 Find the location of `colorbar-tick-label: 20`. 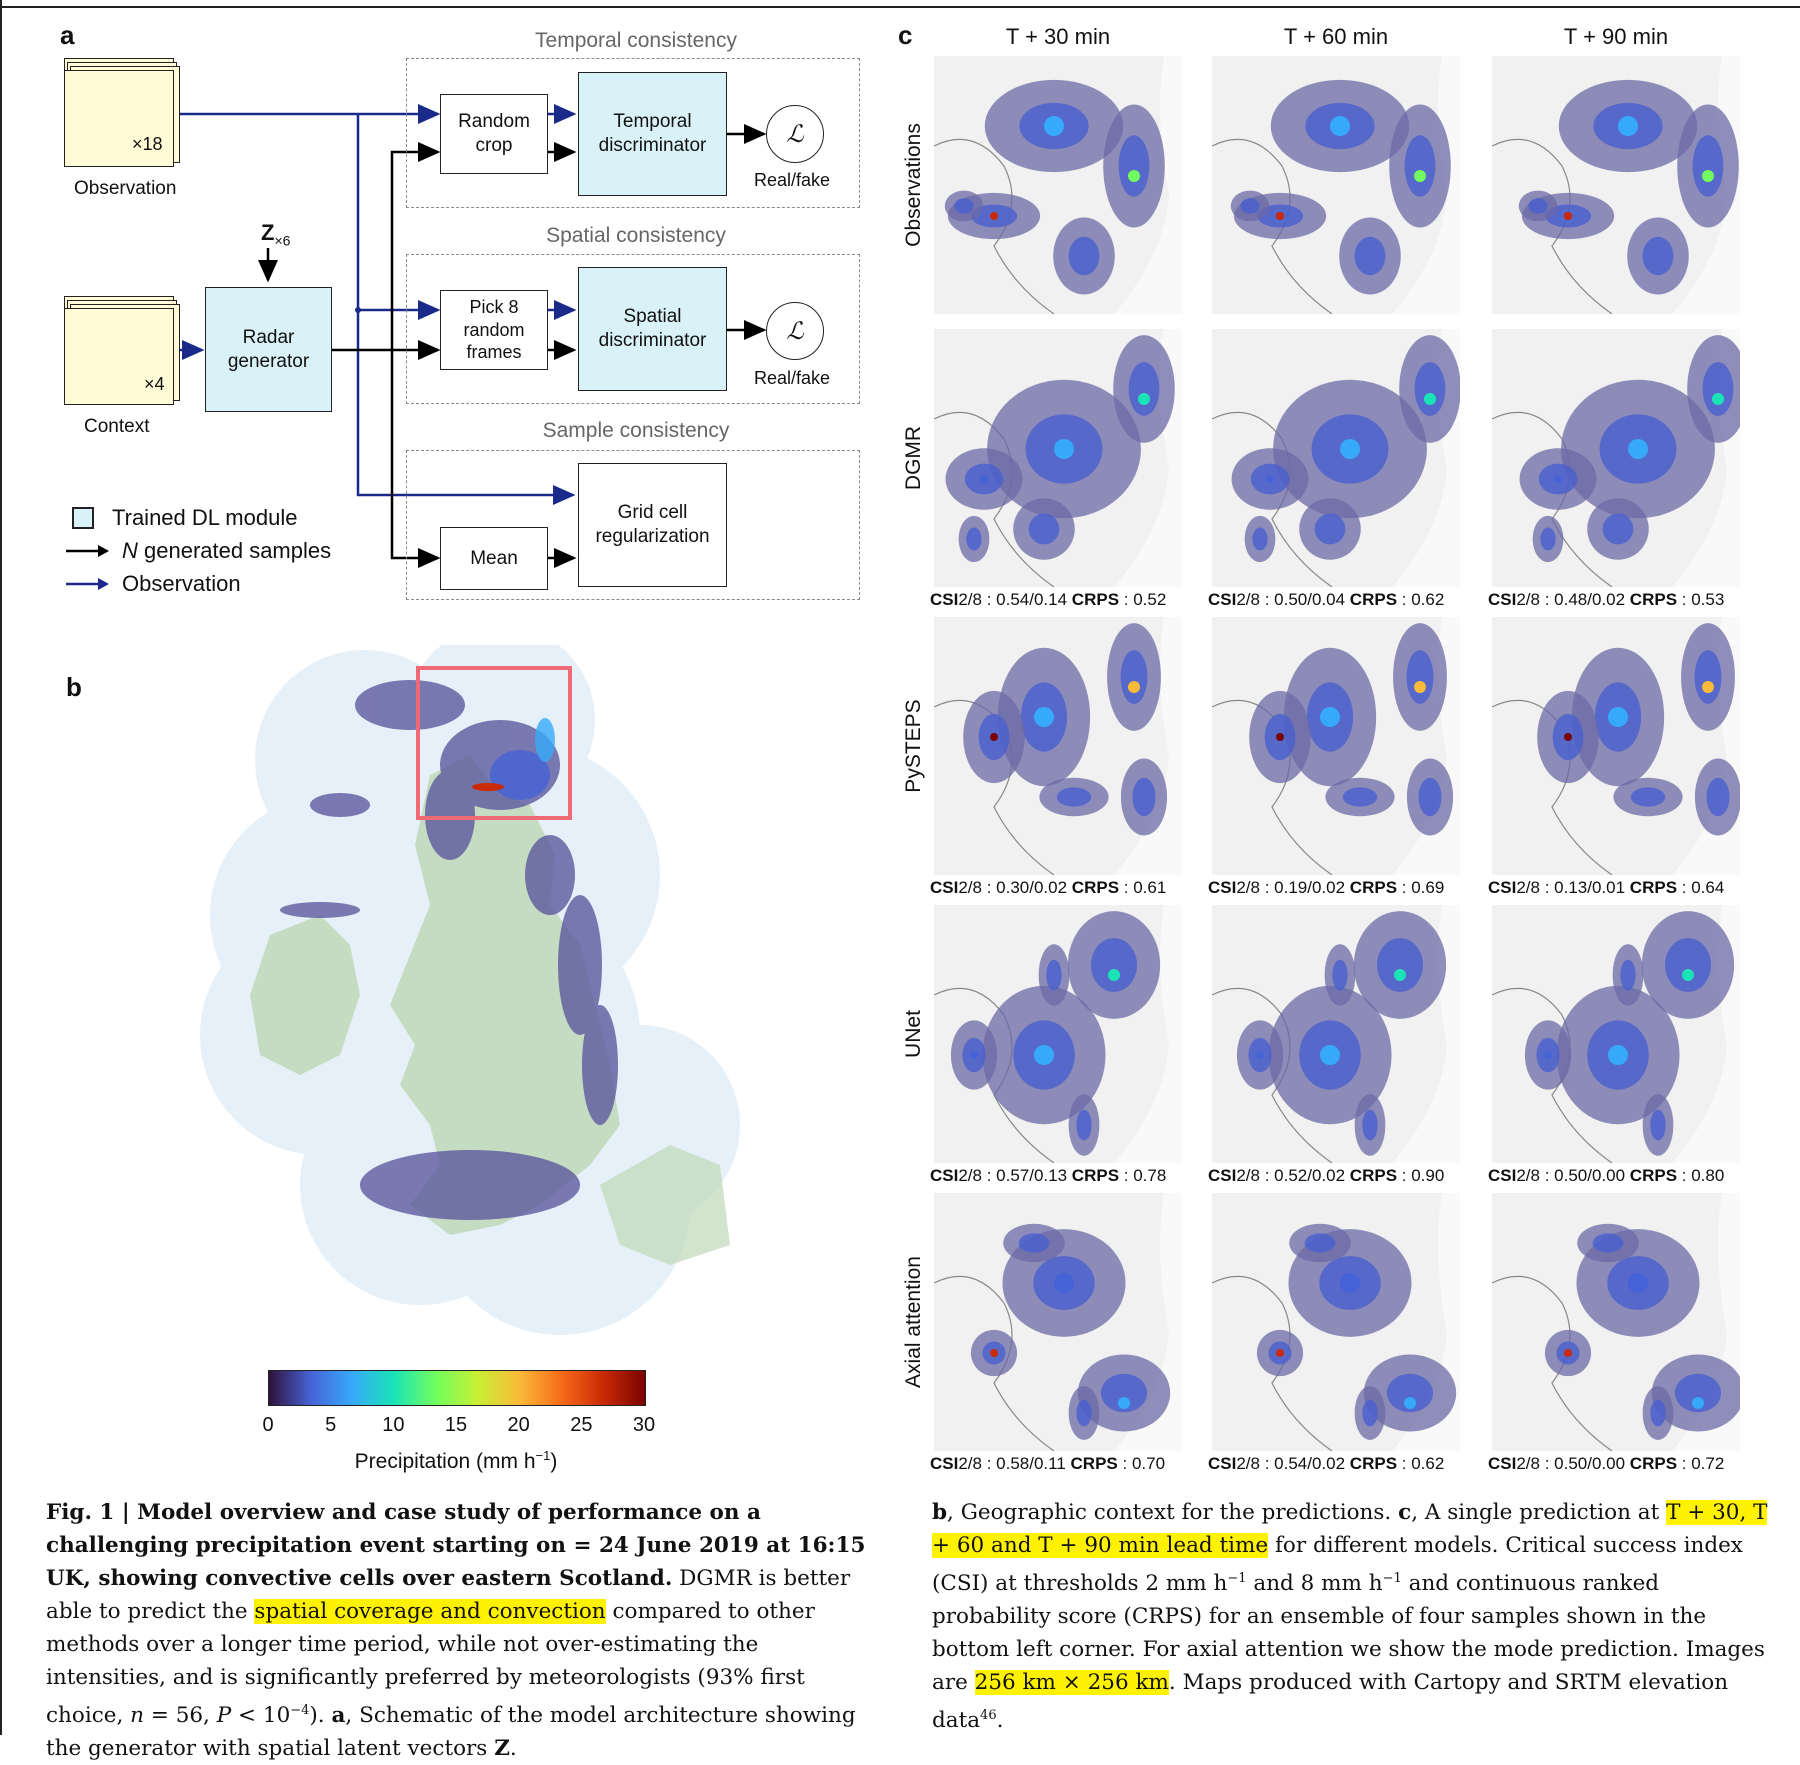

colorbar-tick-label: 20 is located at coordinates (518, 1425).